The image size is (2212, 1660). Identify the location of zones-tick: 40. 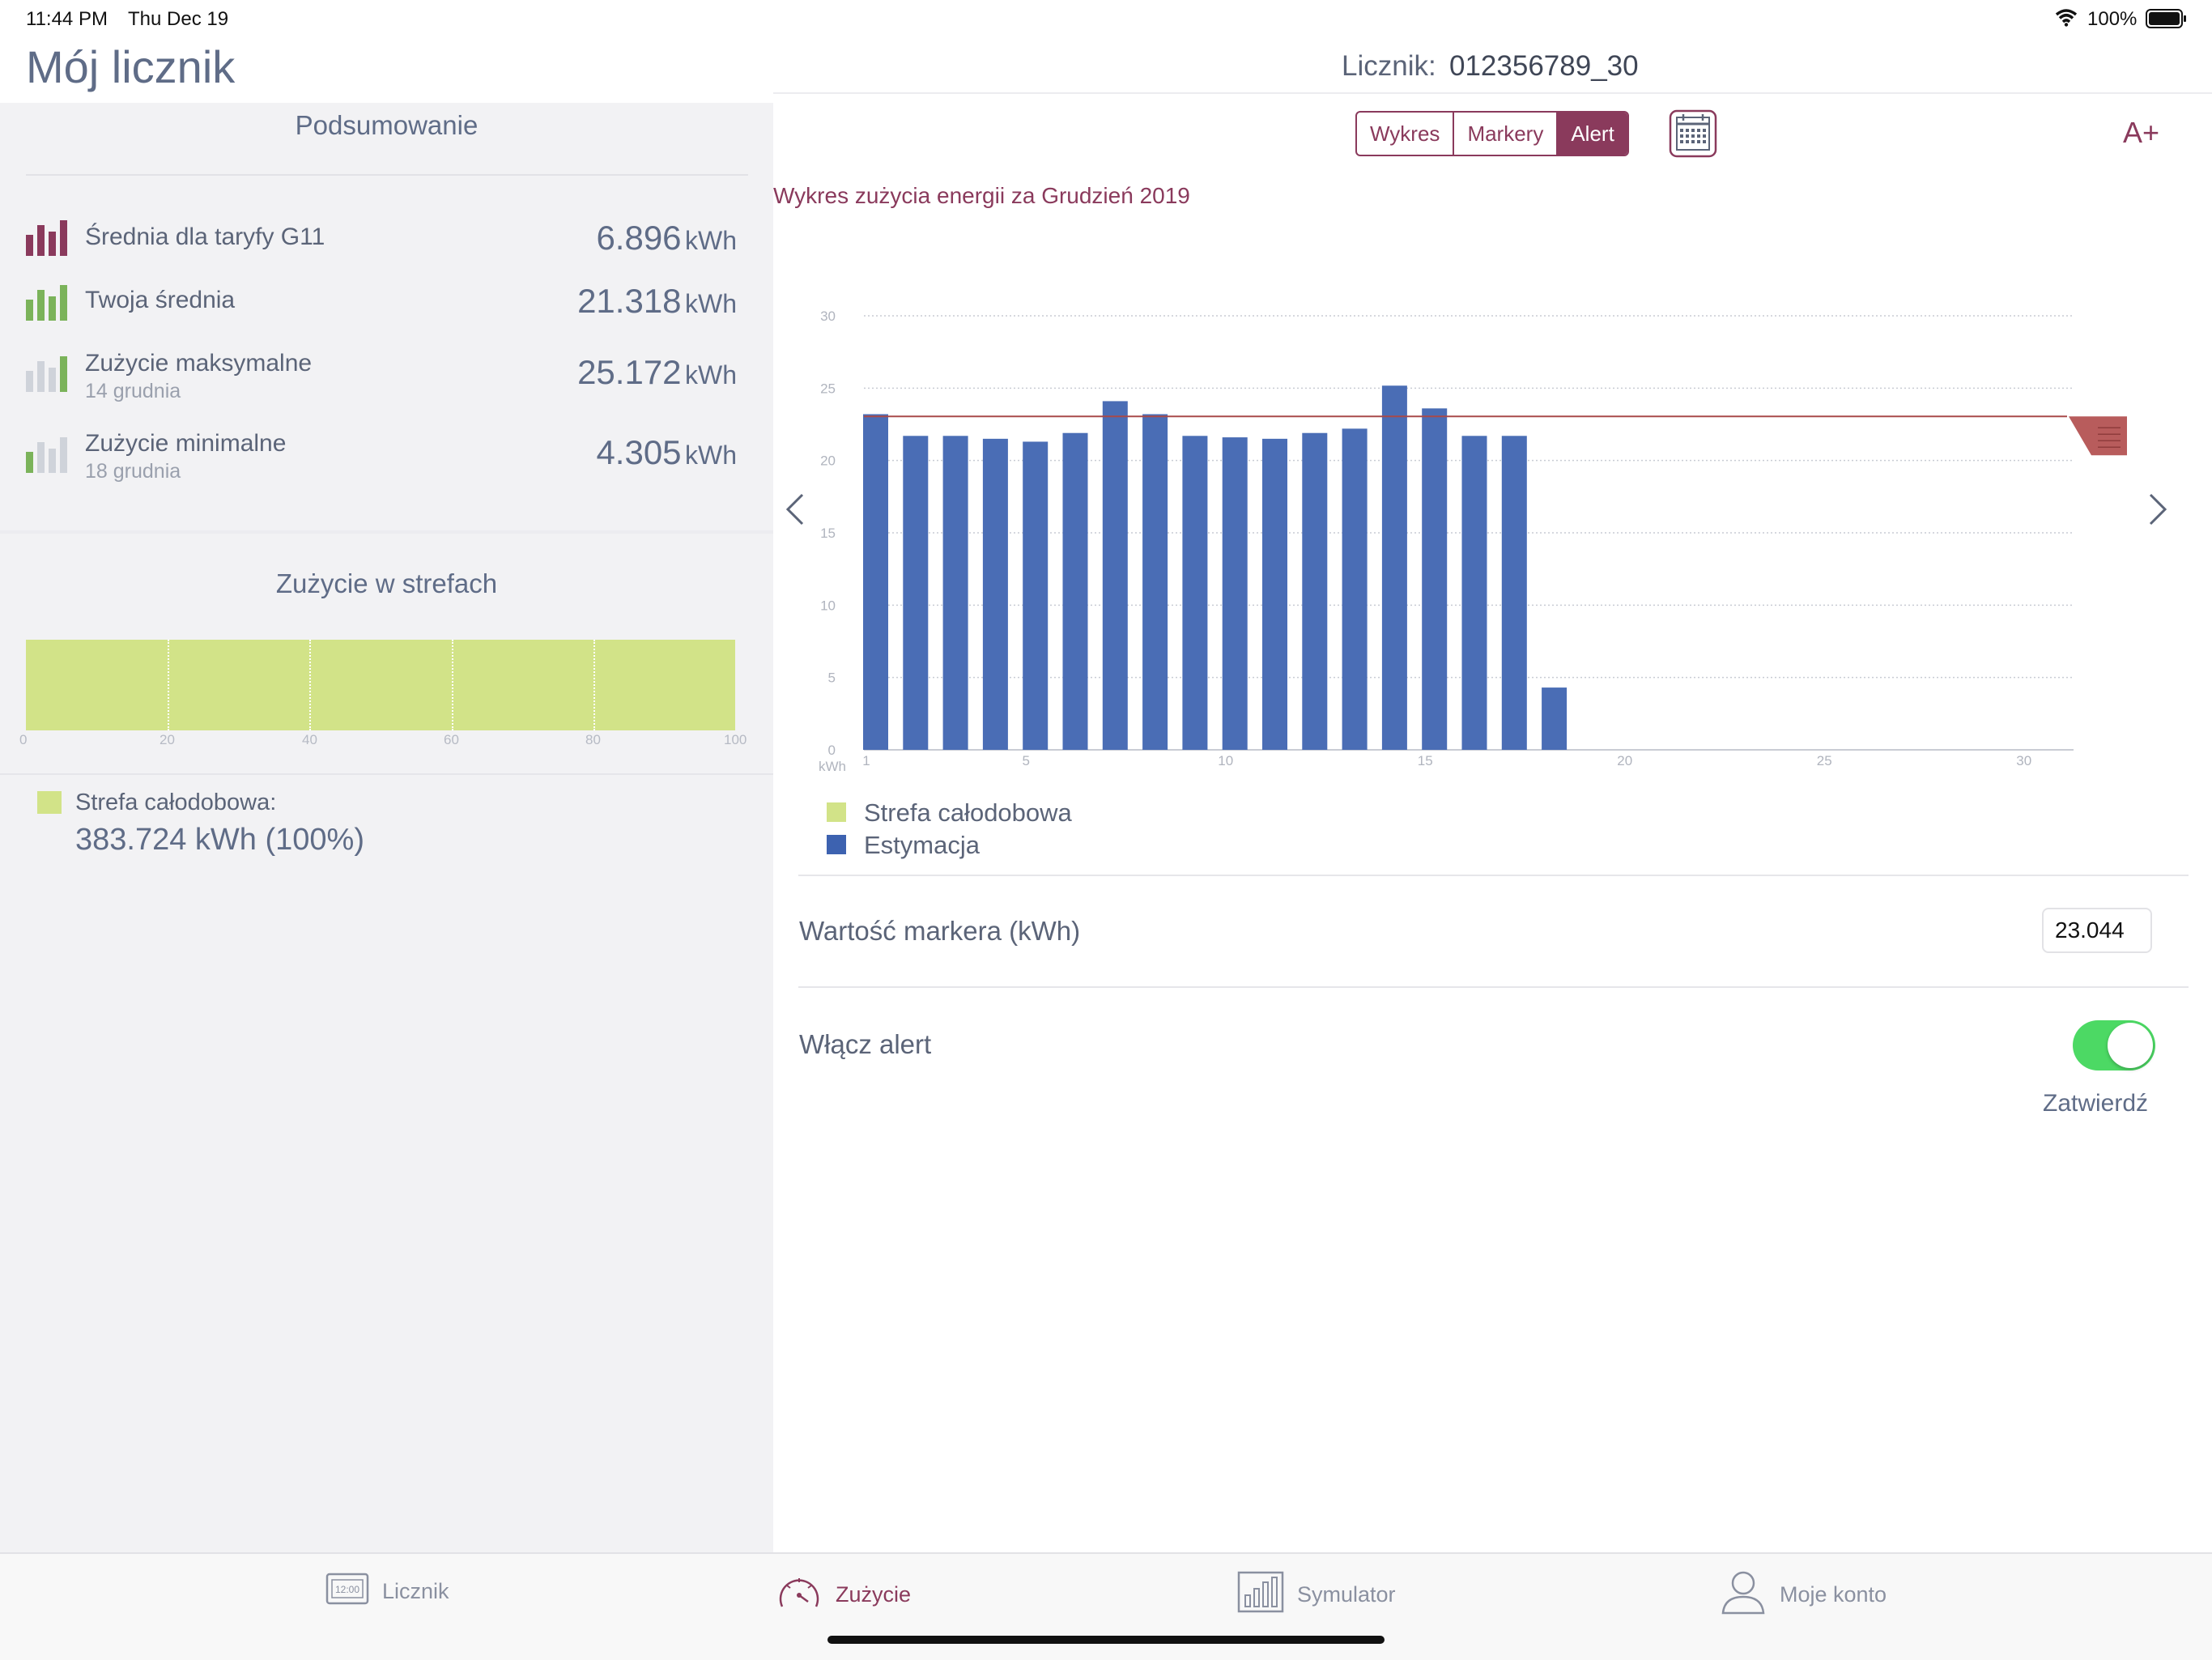
(310, 739).